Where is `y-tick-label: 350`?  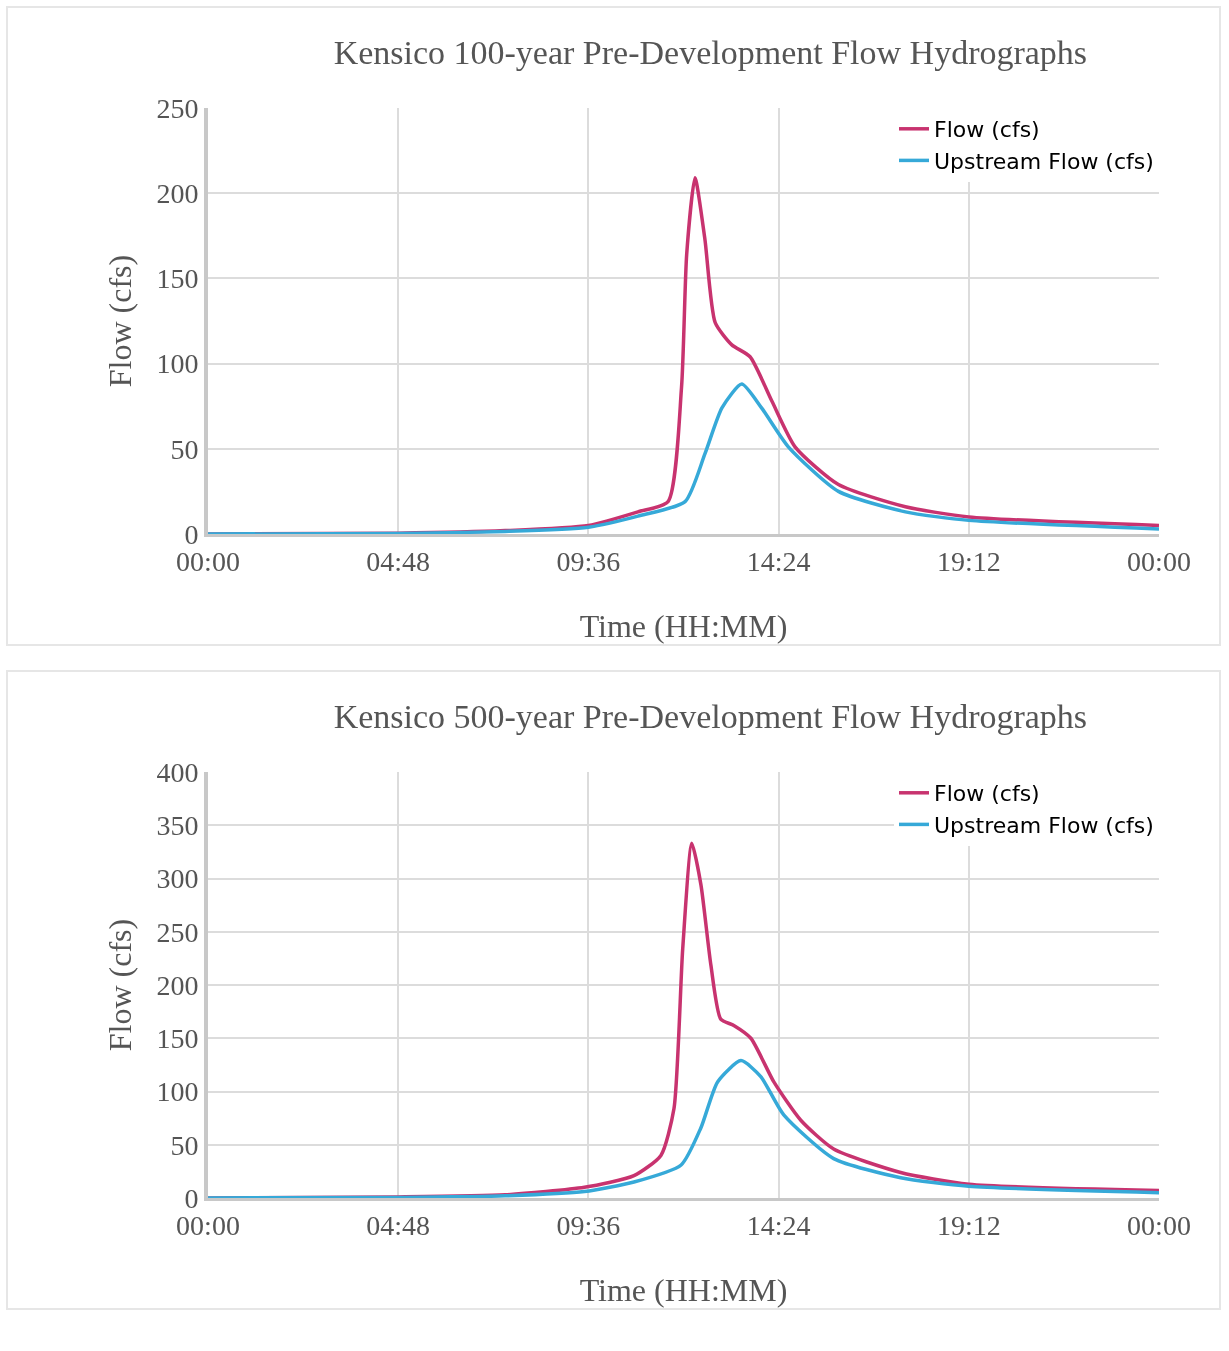 y-tick-label: 350 is located at coordinates (177, 826).